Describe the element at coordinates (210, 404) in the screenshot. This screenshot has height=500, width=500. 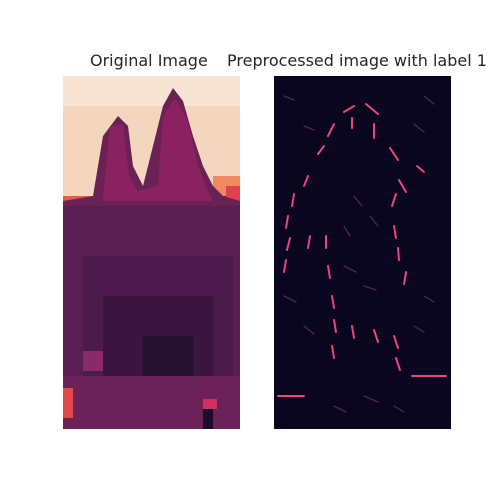
I see `bottom-right-red` at that location.